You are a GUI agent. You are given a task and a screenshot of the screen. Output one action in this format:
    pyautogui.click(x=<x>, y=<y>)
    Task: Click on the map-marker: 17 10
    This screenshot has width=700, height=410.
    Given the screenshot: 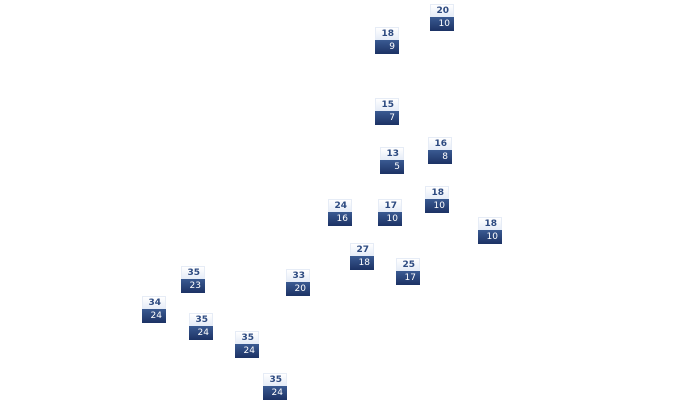 What is the action you would take?
    pyautogui.click(x=390, y=212)
    